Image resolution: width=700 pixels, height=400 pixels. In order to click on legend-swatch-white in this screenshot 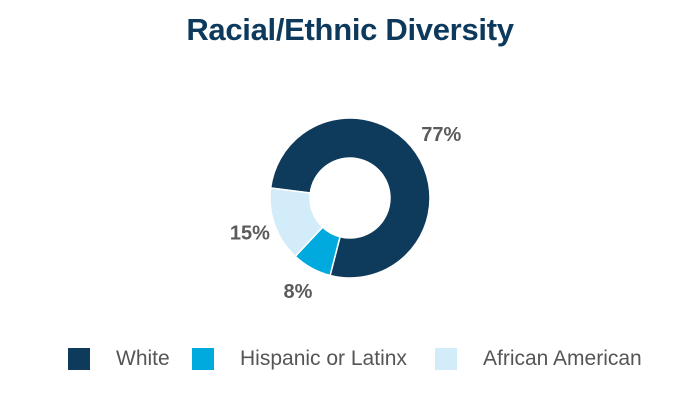, I will do `click(79, 359)`.